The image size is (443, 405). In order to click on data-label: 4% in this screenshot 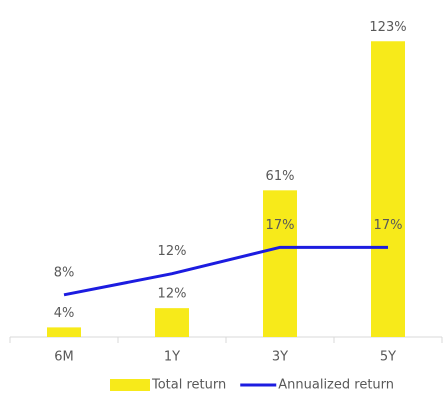, I will do `click(64, 313)`.